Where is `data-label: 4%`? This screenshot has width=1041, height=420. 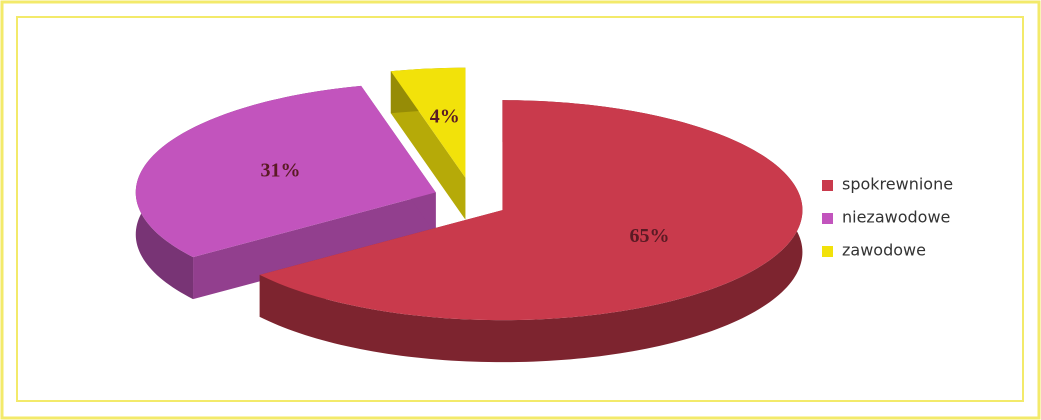
data-label: 4% is located at coordinates (445, 116).